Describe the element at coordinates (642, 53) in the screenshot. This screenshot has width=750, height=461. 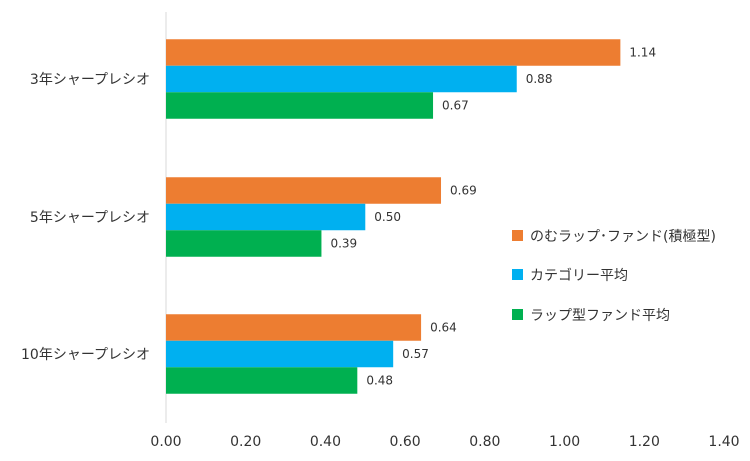
I see `data-label: 1.14` at that location.